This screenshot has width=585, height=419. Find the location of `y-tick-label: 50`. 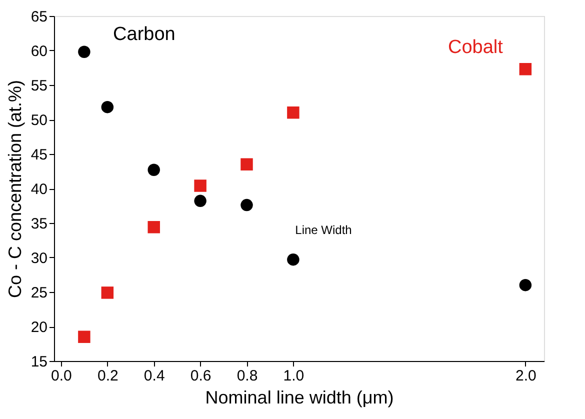

y-tick-label: 50 is located at coordinates (39, 120).